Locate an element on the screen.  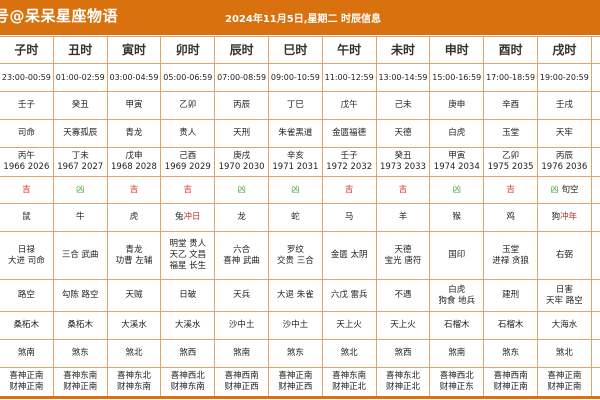
cell-hour-time-range: 23:00-00:59 is located at coordinates (27, 77).